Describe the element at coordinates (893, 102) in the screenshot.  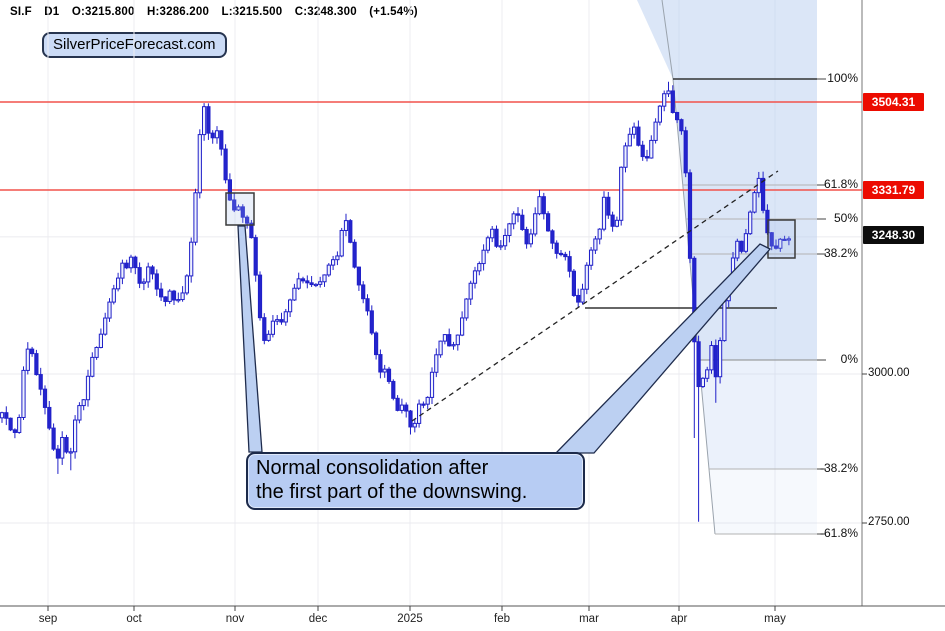
I see `alert-price-tag: 3504.31` at that location.